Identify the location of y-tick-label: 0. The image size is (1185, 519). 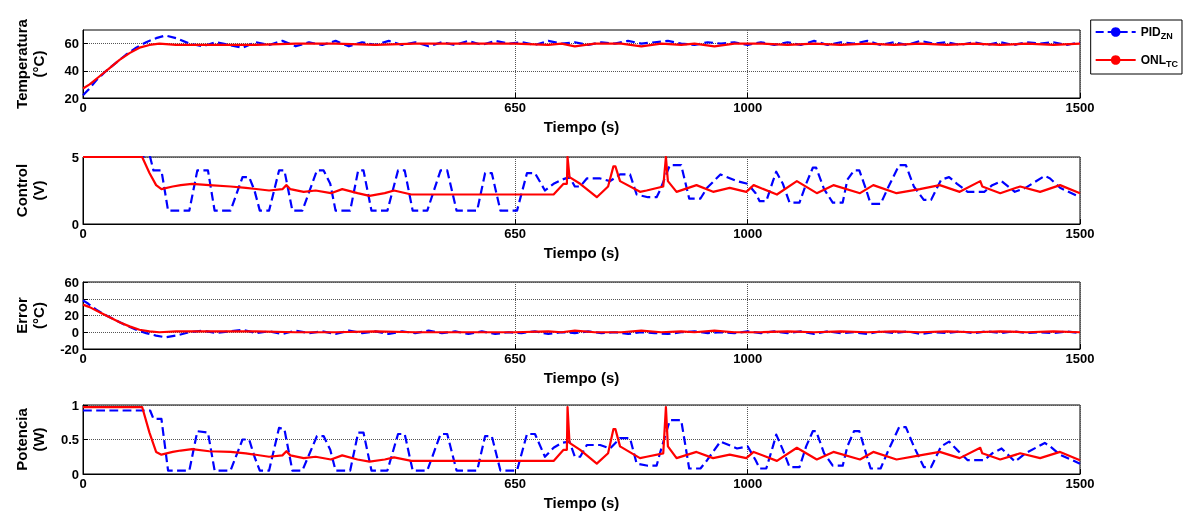
(75, 332).